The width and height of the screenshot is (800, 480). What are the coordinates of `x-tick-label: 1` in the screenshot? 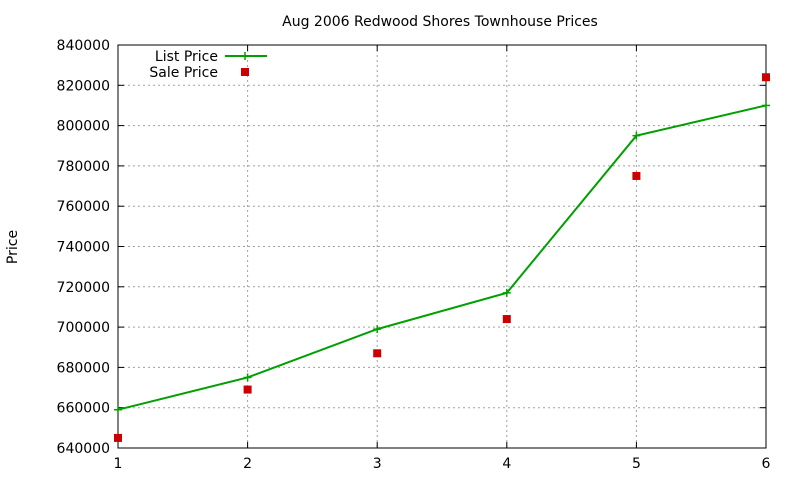 It's located at (118, 464).